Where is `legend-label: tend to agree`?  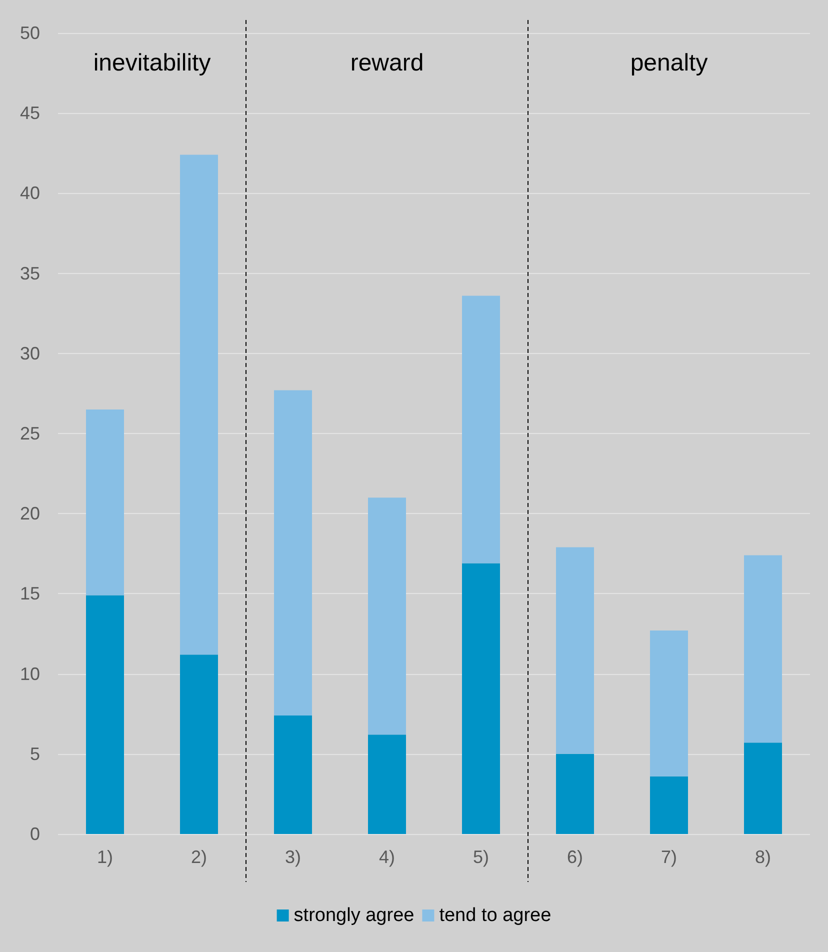 legend-label: tend to agree is located at coordinates (495, 915).